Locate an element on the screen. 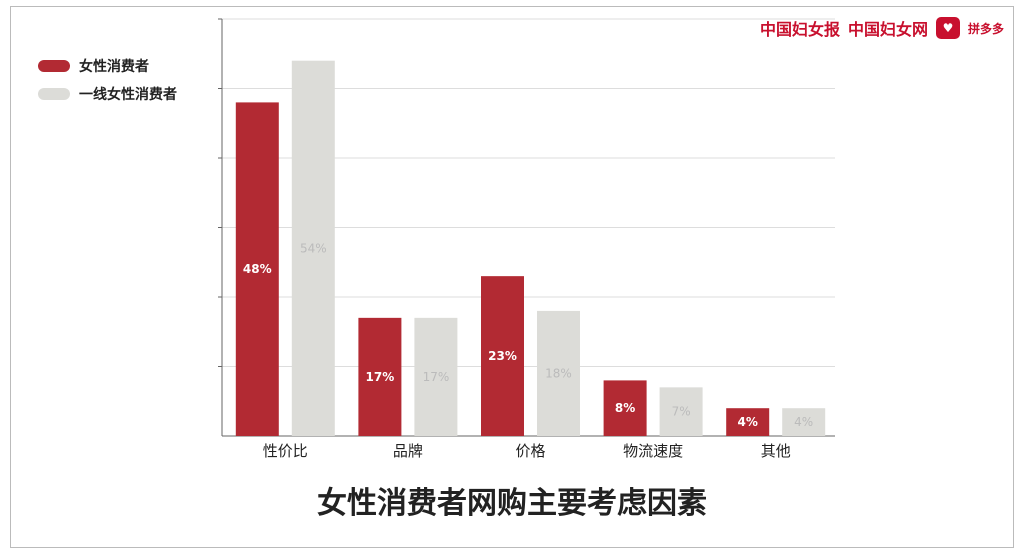 The height and width of the screenshot is (558, 1024). data-label: 8% is located at coordinates (625, 408).